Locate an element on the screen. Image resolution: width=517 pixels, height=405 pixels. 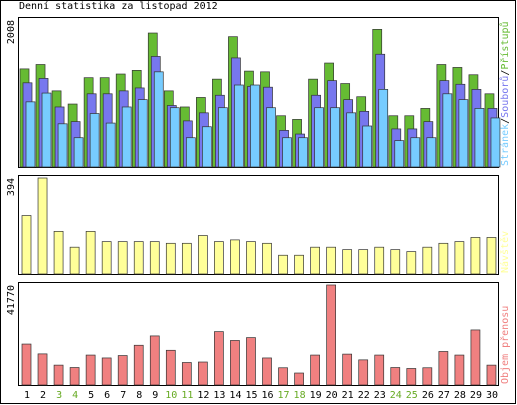
bar-visits-návštěv-day-3 is located at coordinates (58, 253).